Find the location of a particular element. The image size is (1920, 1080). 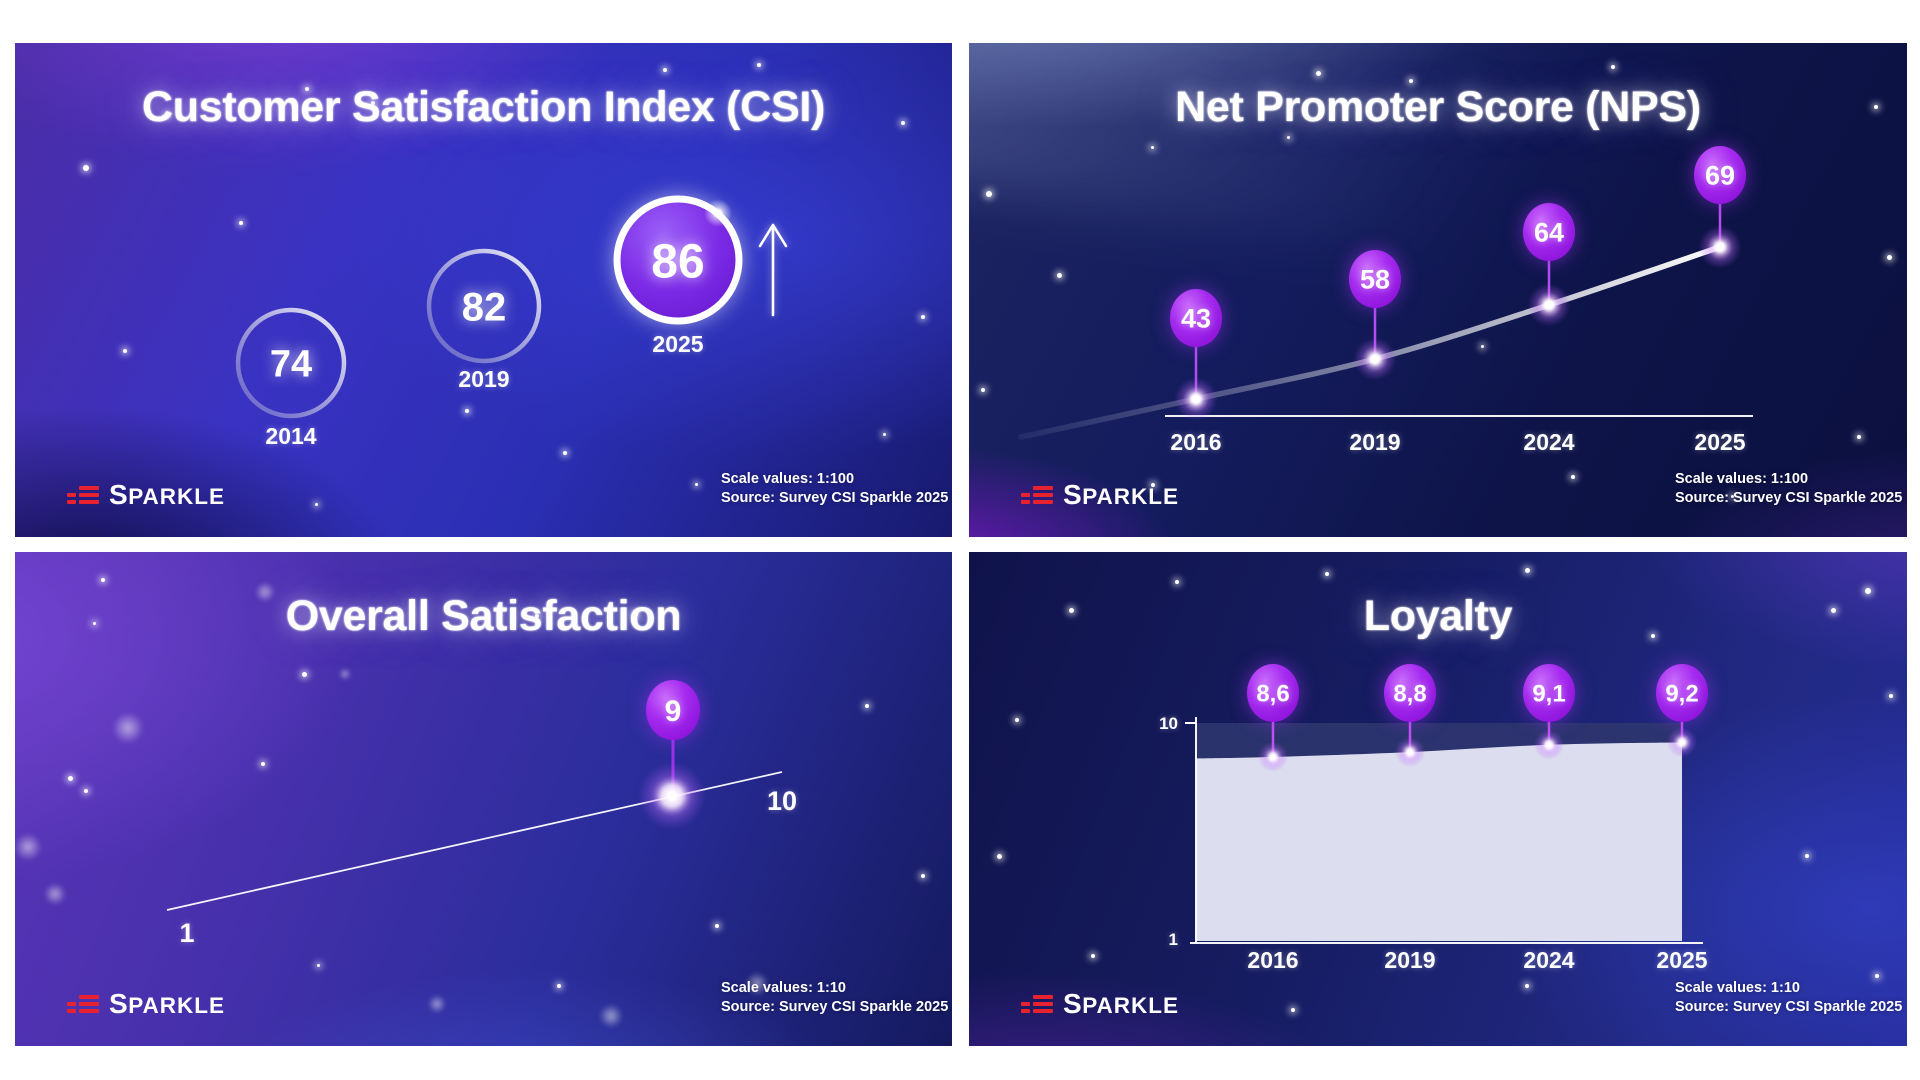

scale-max-label: 10 is located at coordinates (782, 801).